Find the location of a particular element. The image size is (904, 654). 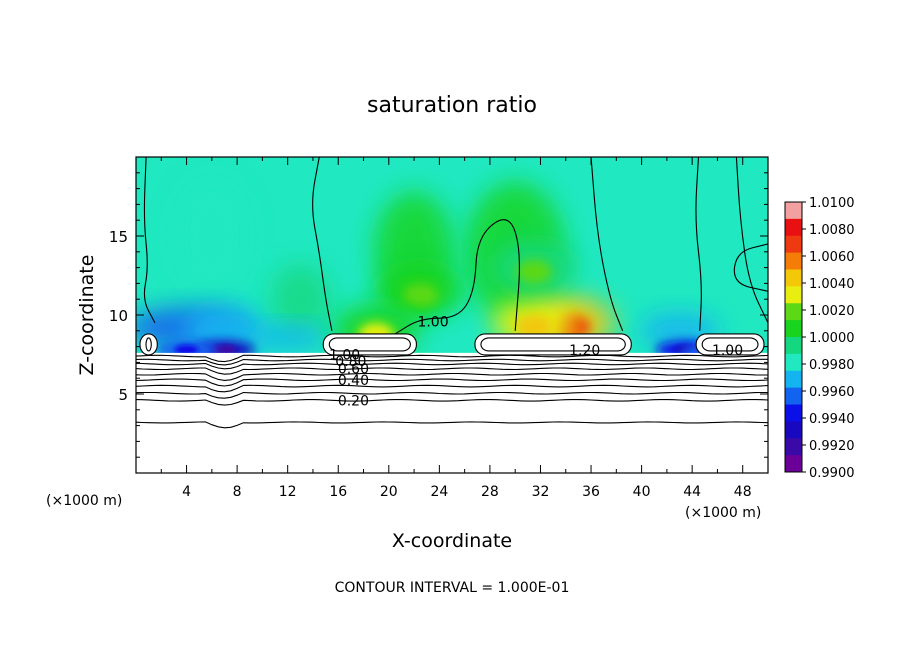

colorbar-tick-label: 1.0100 is located at coordinates (832, 203).